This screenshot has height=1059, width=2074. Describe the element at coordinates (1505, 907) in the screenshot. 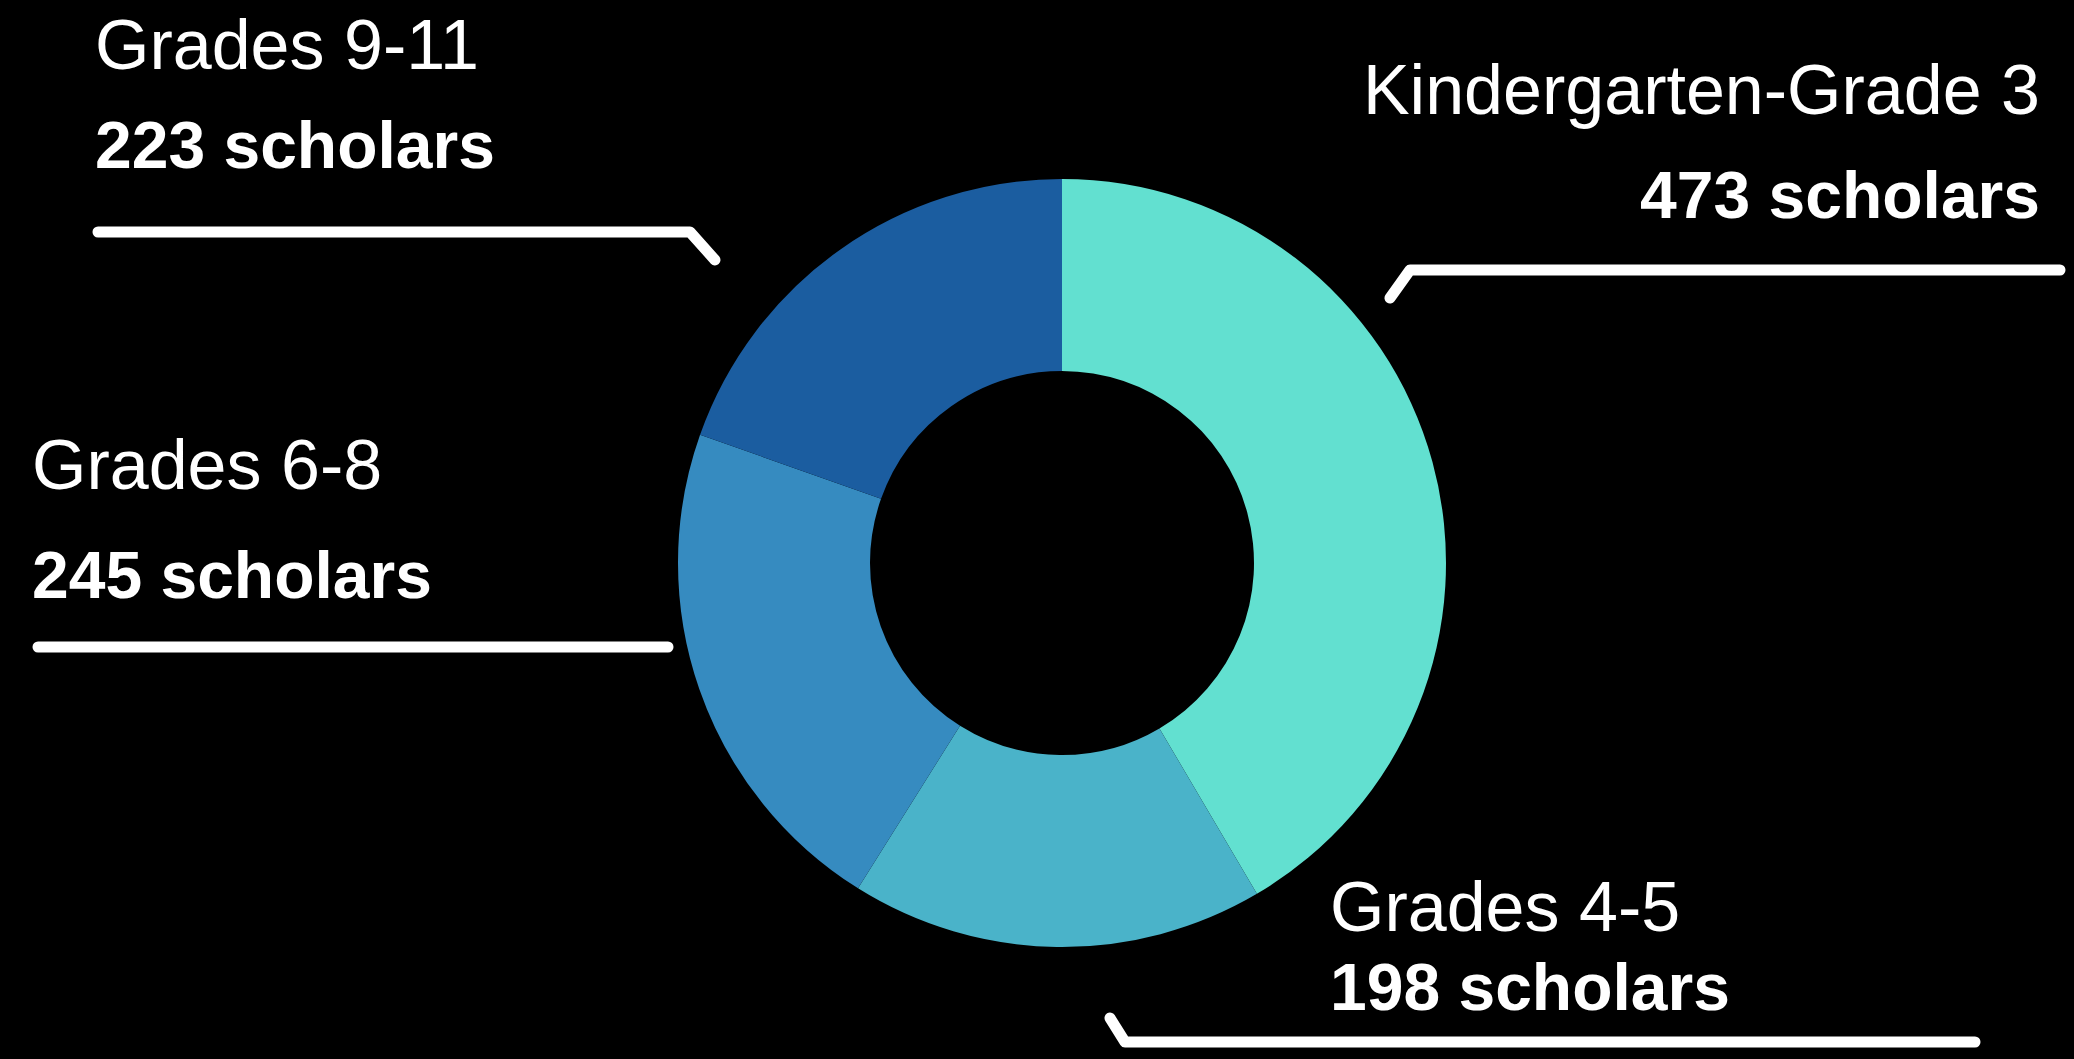

I see `slice-label: Grades 4-5` at that location.